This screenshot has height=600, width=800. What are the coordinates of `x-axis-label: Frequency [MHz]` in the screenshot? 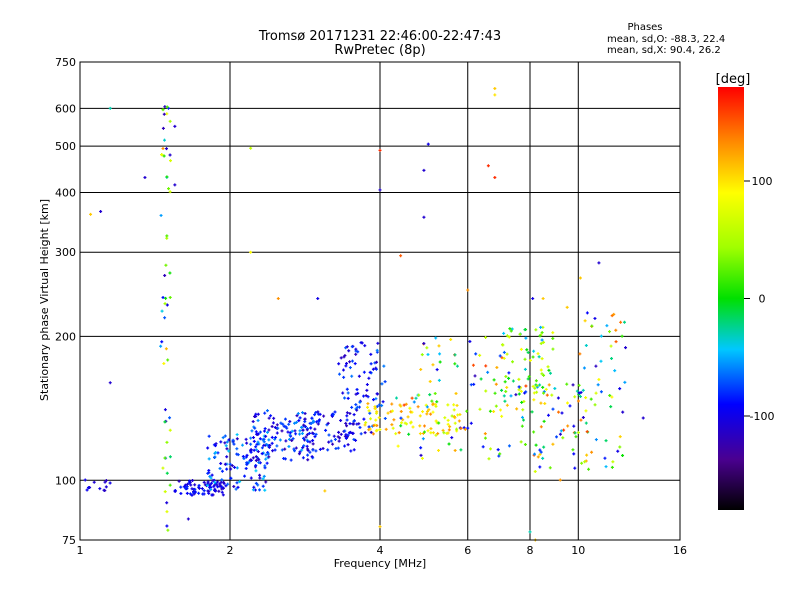 It's located at (380, 563).